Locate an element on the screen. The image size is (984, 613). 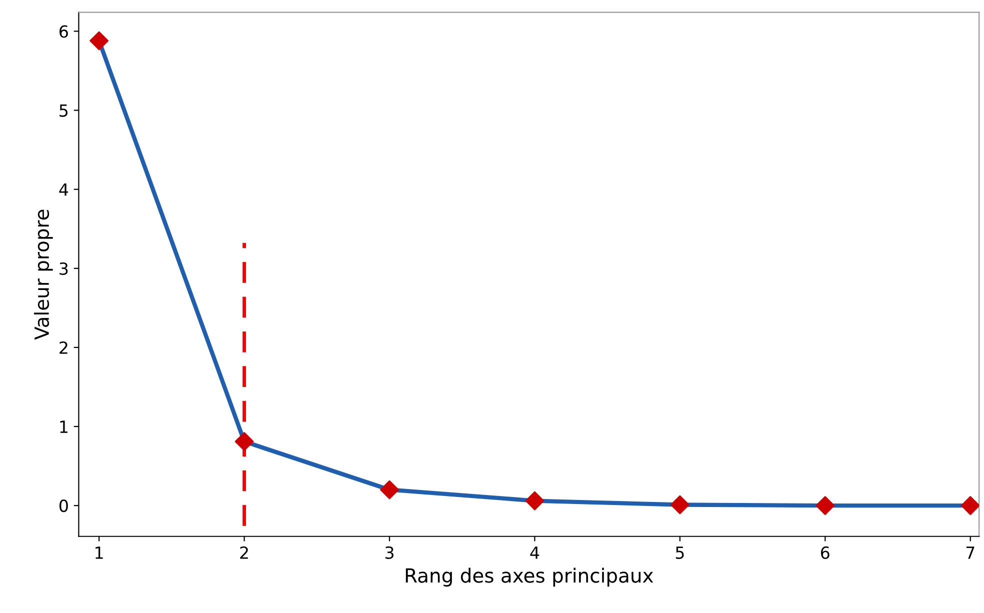
y-tick-label: 4 is located at coordinates (63, 190).